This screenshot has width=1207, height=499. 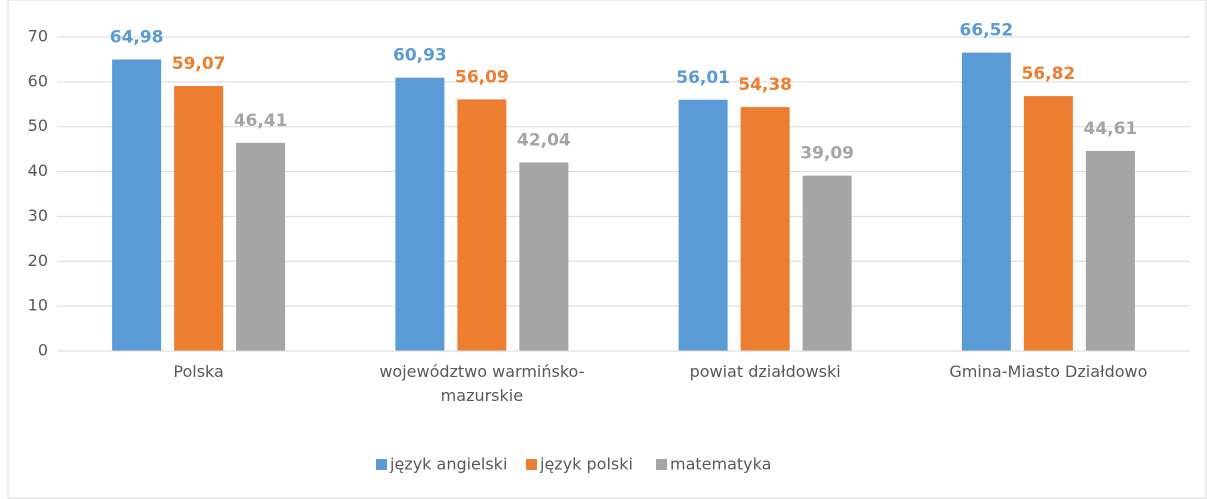 What do you see at coordinates (986, 31) in the screenshot?
I see `value-label: 66,52` at bounding box center [986, 31].